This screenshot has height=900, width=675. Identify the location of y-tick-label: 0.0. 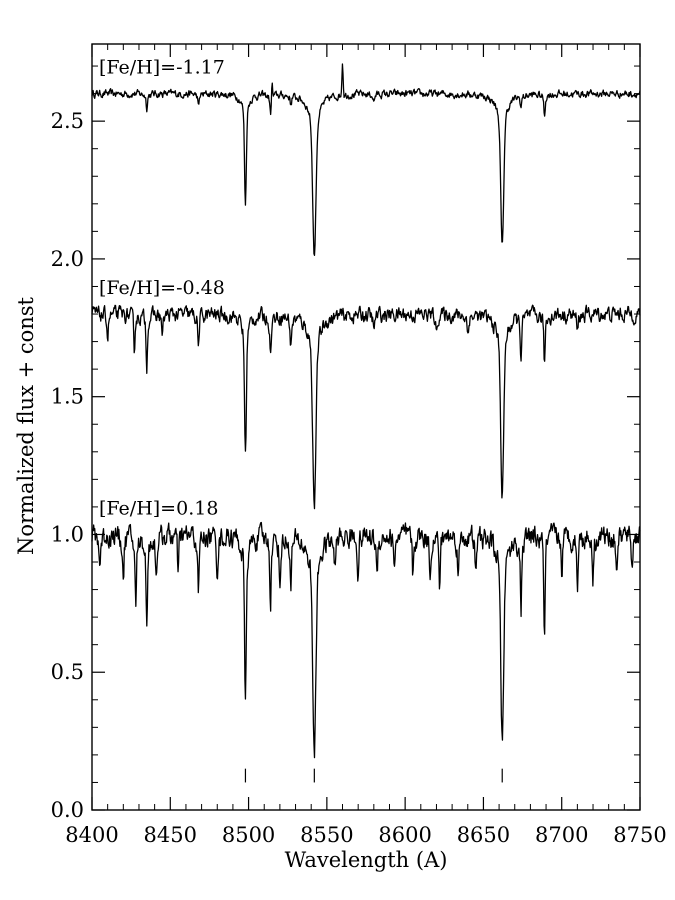
(67, 810).